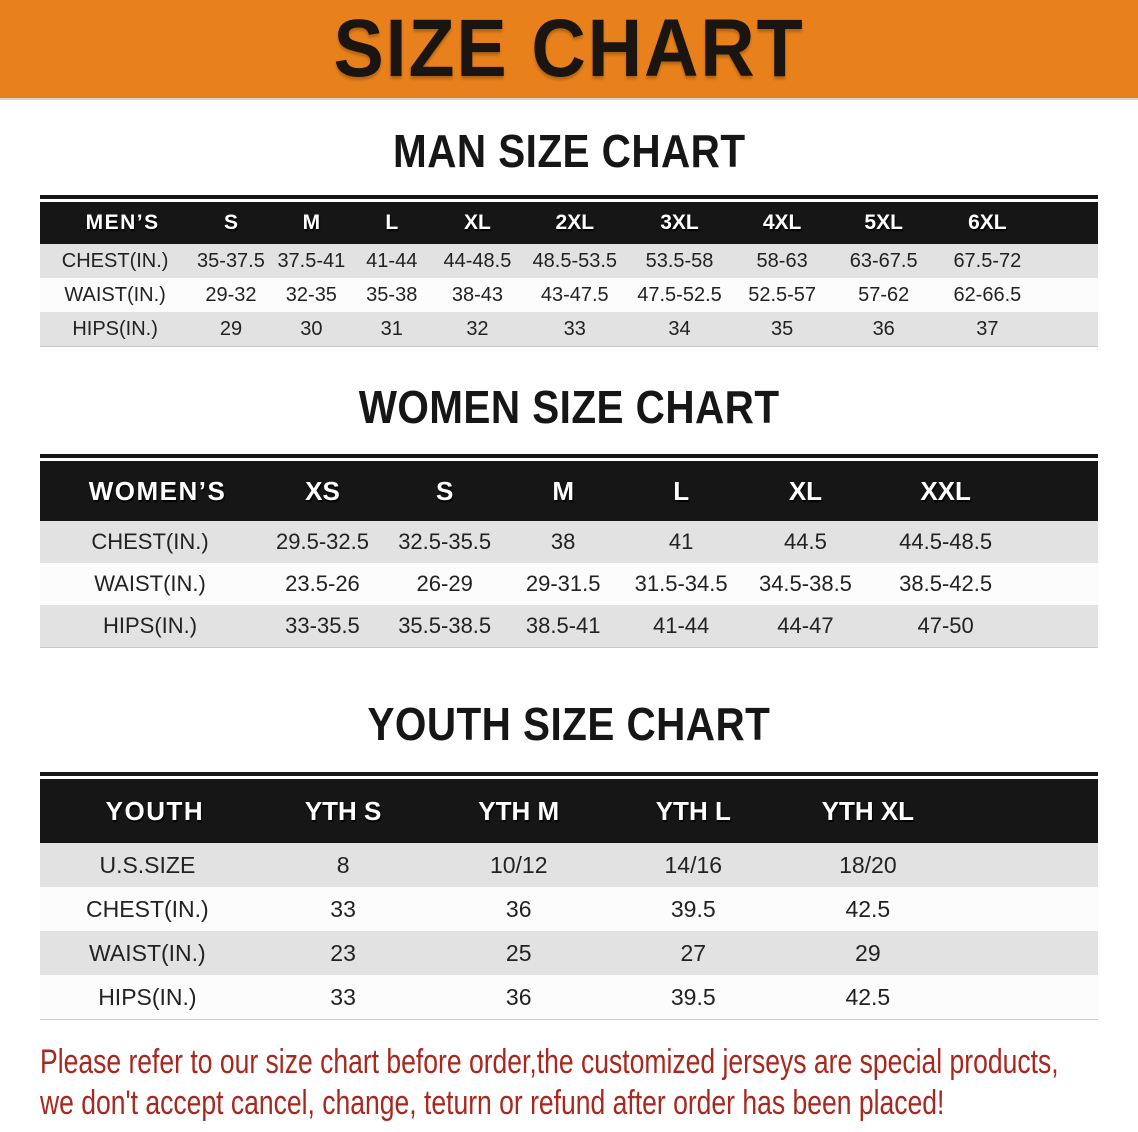  I want to click on table-cell: 41-44, so click(681, 626).